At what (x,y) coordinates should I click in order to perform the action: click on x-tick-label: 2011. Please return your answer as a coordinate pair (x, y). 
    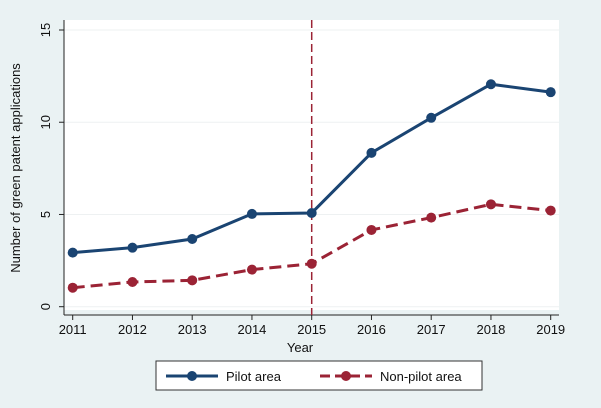
    Looking at the image, I should click on (73, 329).